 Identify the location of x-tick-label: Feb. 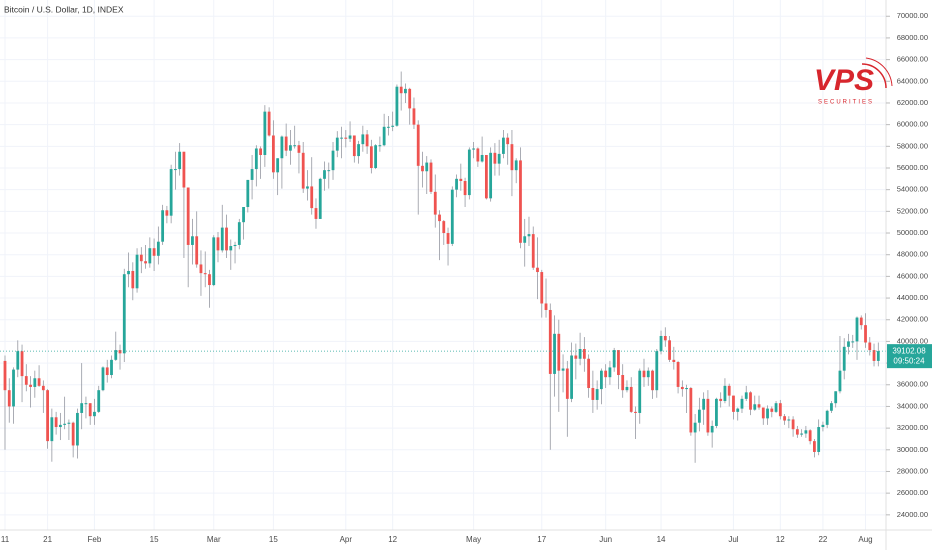
(95, 539).